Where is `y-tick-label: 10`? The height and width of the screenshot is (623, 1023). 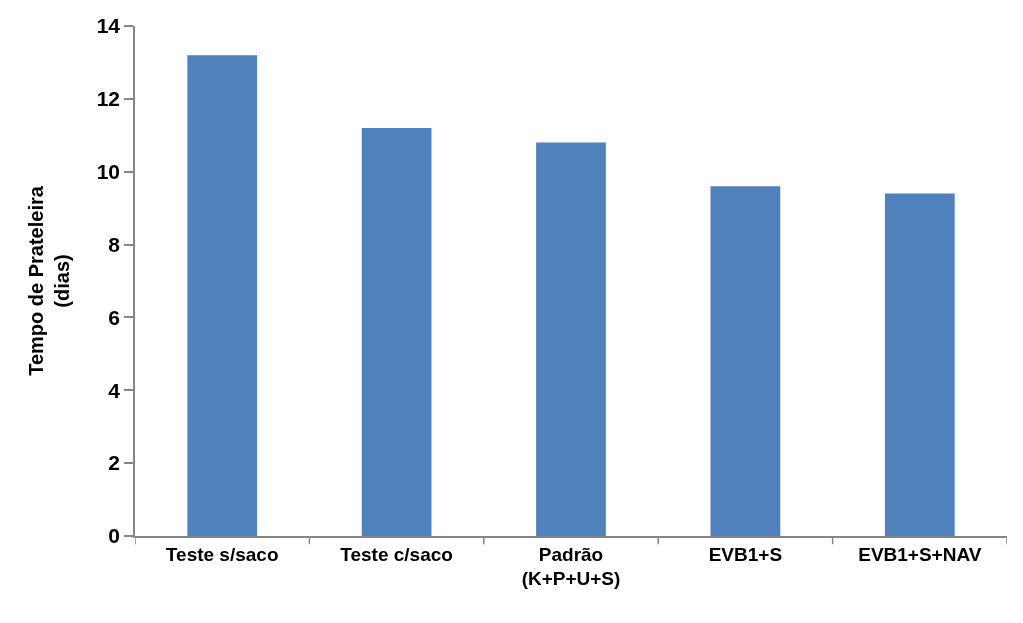
y-tick-label: 10 is located at coordinates (108, 172).